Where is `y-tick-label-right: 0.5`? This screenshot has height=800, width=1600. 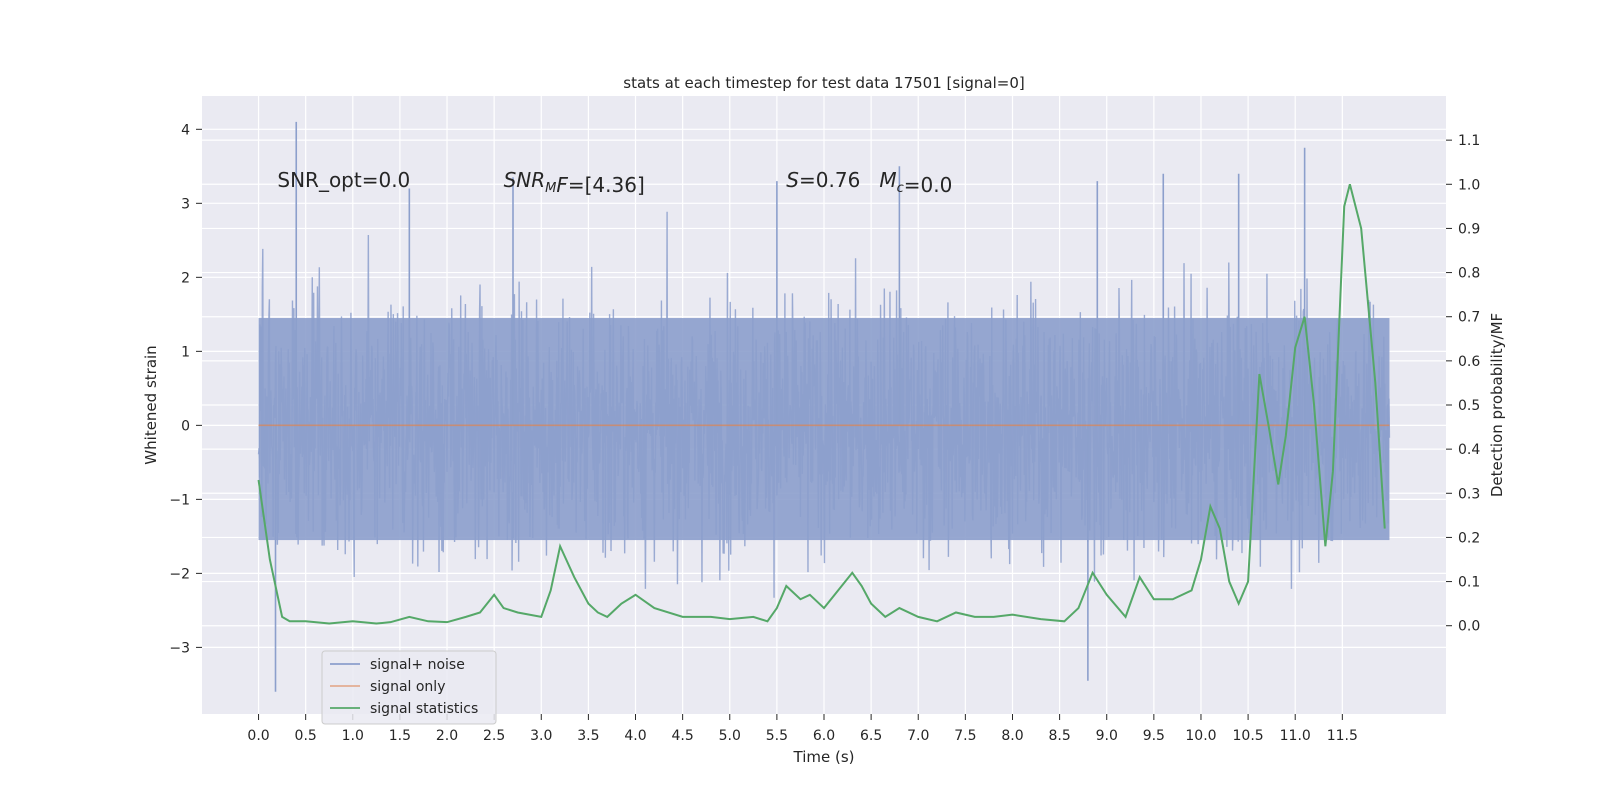
y-tick-label-right: 0.5 is located at coordinates (1469, 406).